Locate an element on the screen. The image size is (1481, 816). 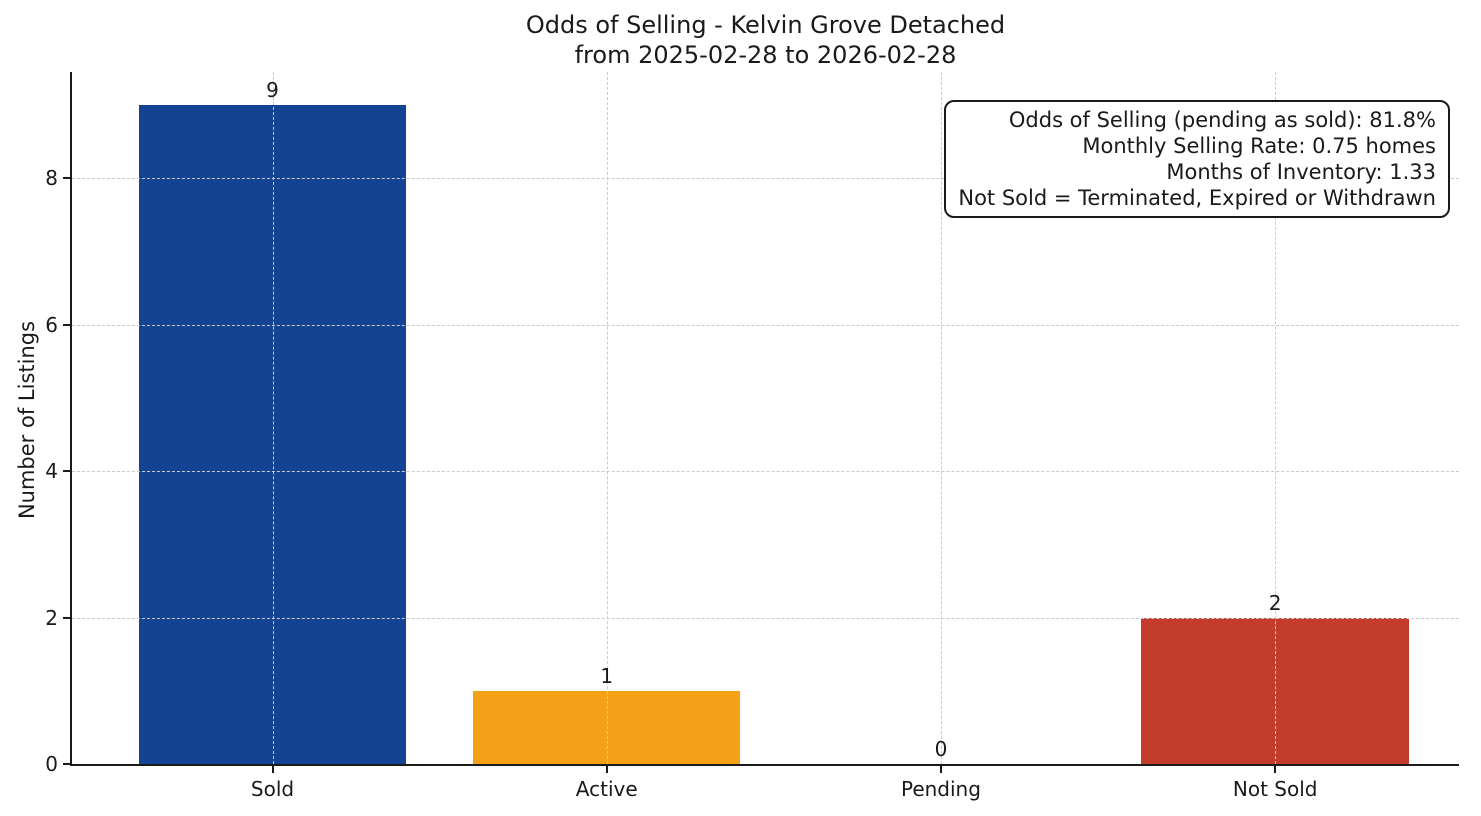
chart-title: Odds of Selling - Kelvin Grove Detached is located at coordinates (765, 25).